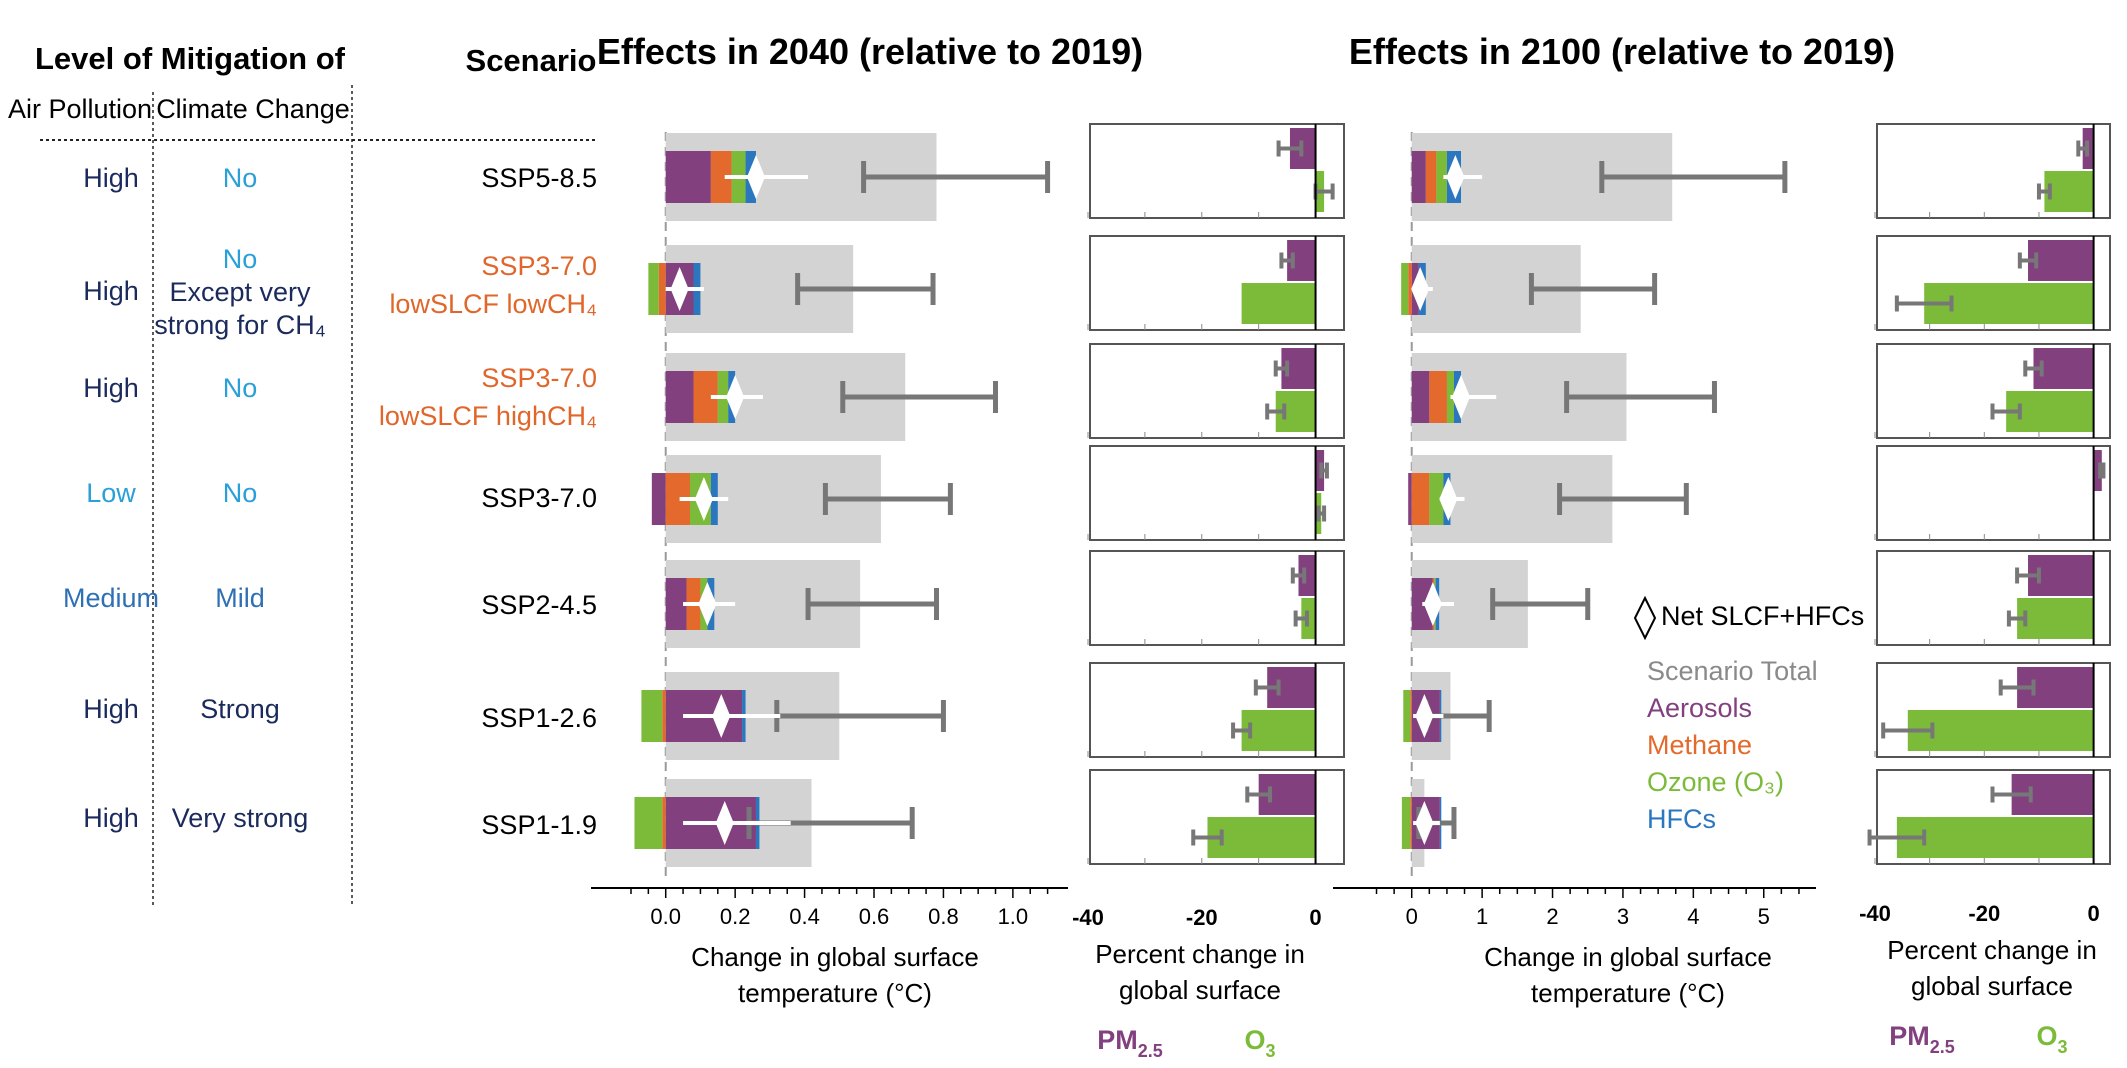 This screenshot has height=1068, width=2127. What do you see at coordinates (111, 493) in the screenshot?
I see `air-pollution-level: Low` at bounding box center [111, 493].